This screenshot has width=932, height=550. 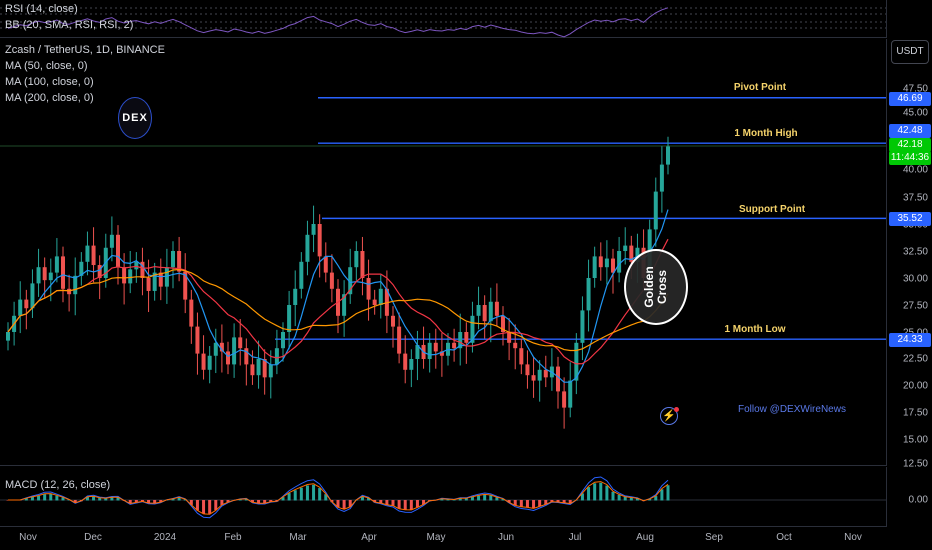 I want to click on bb-legend: BB (20, SMA, RSI, RSI, 2), so click(x=69, y=25).